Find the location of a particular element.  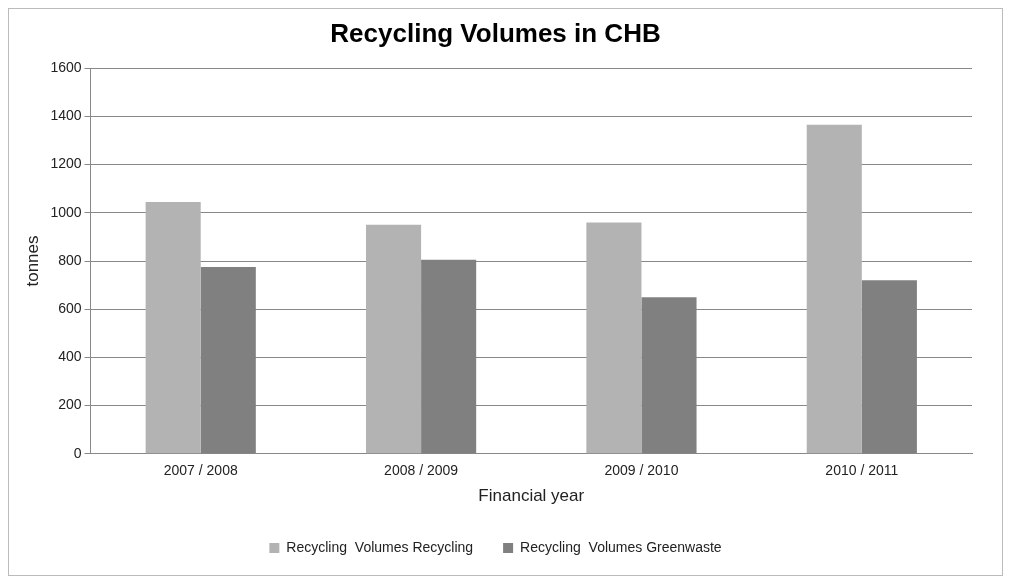

y-tick-label: 800 is located at coordinates (70, 259).